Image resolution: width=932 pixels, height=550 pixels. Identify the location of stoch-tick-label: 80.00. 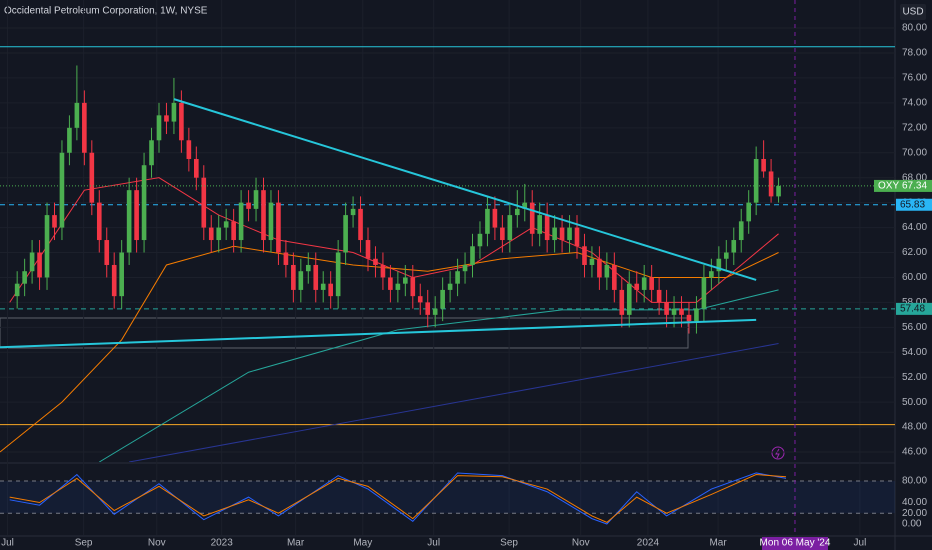
(914, 481).